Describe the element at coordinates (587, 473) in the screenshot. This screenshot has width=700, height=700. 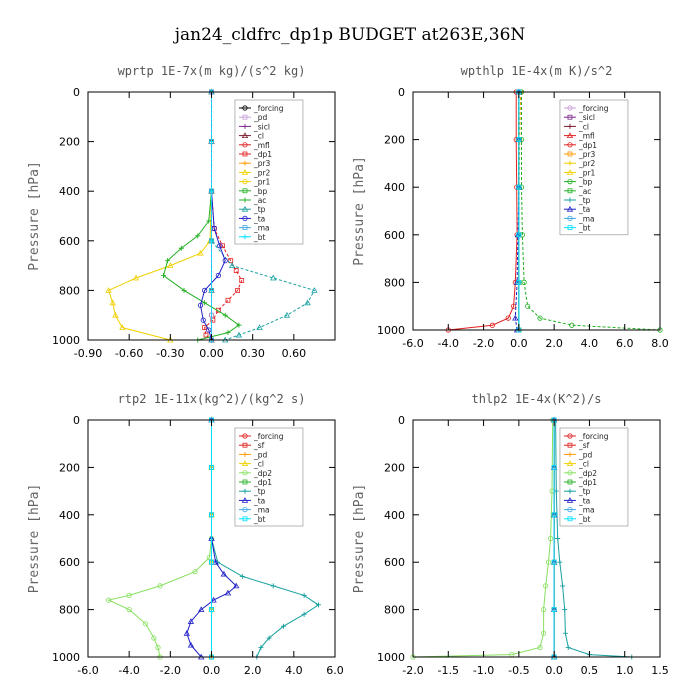
I see `legend-label: _dp2` at that location.